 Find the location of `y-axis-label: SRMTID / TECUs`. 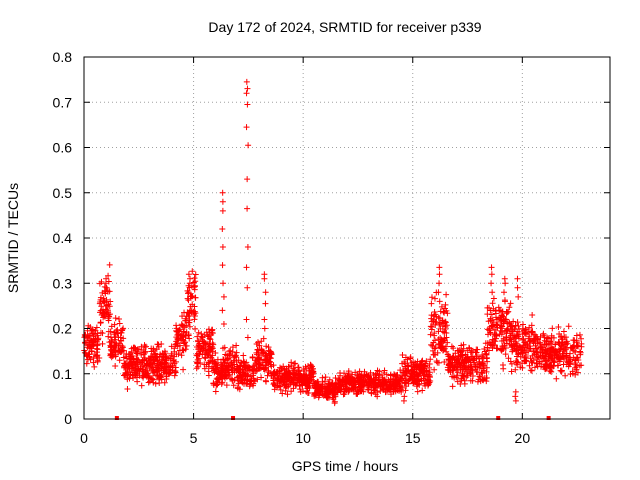

y-axis-label: SRMTID / TECUs is located at coordinates (13, 238).